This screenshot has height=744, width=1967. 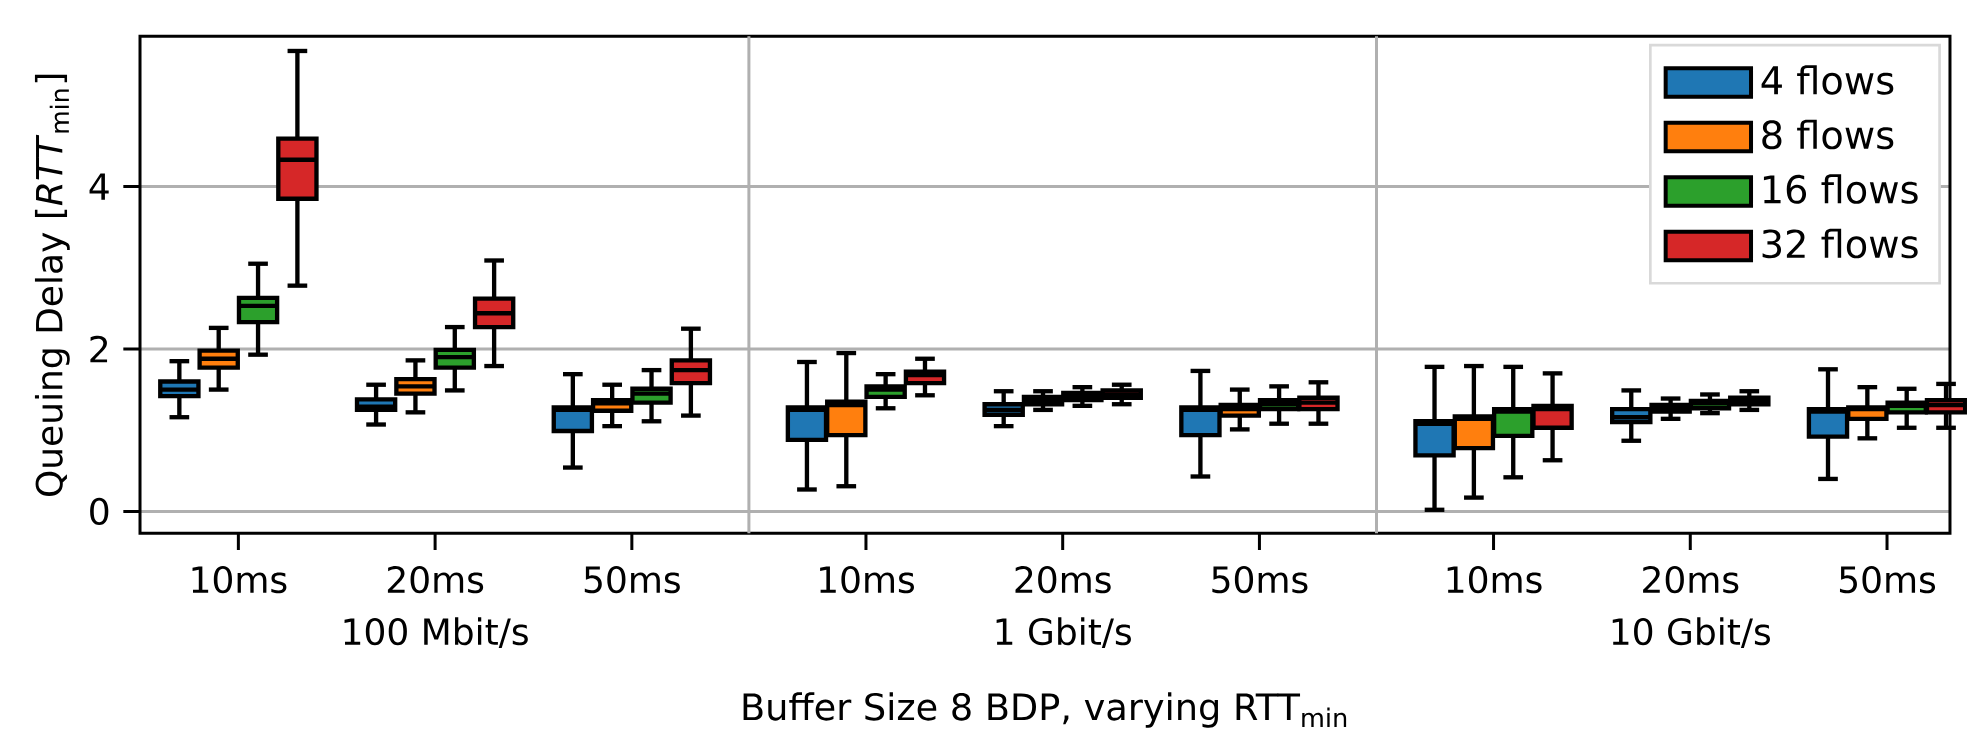 What do you see at coordinates (1840, 189) in the screenshot?
I see `legend-label: 16 flows` at bounding box center [1840, 189].